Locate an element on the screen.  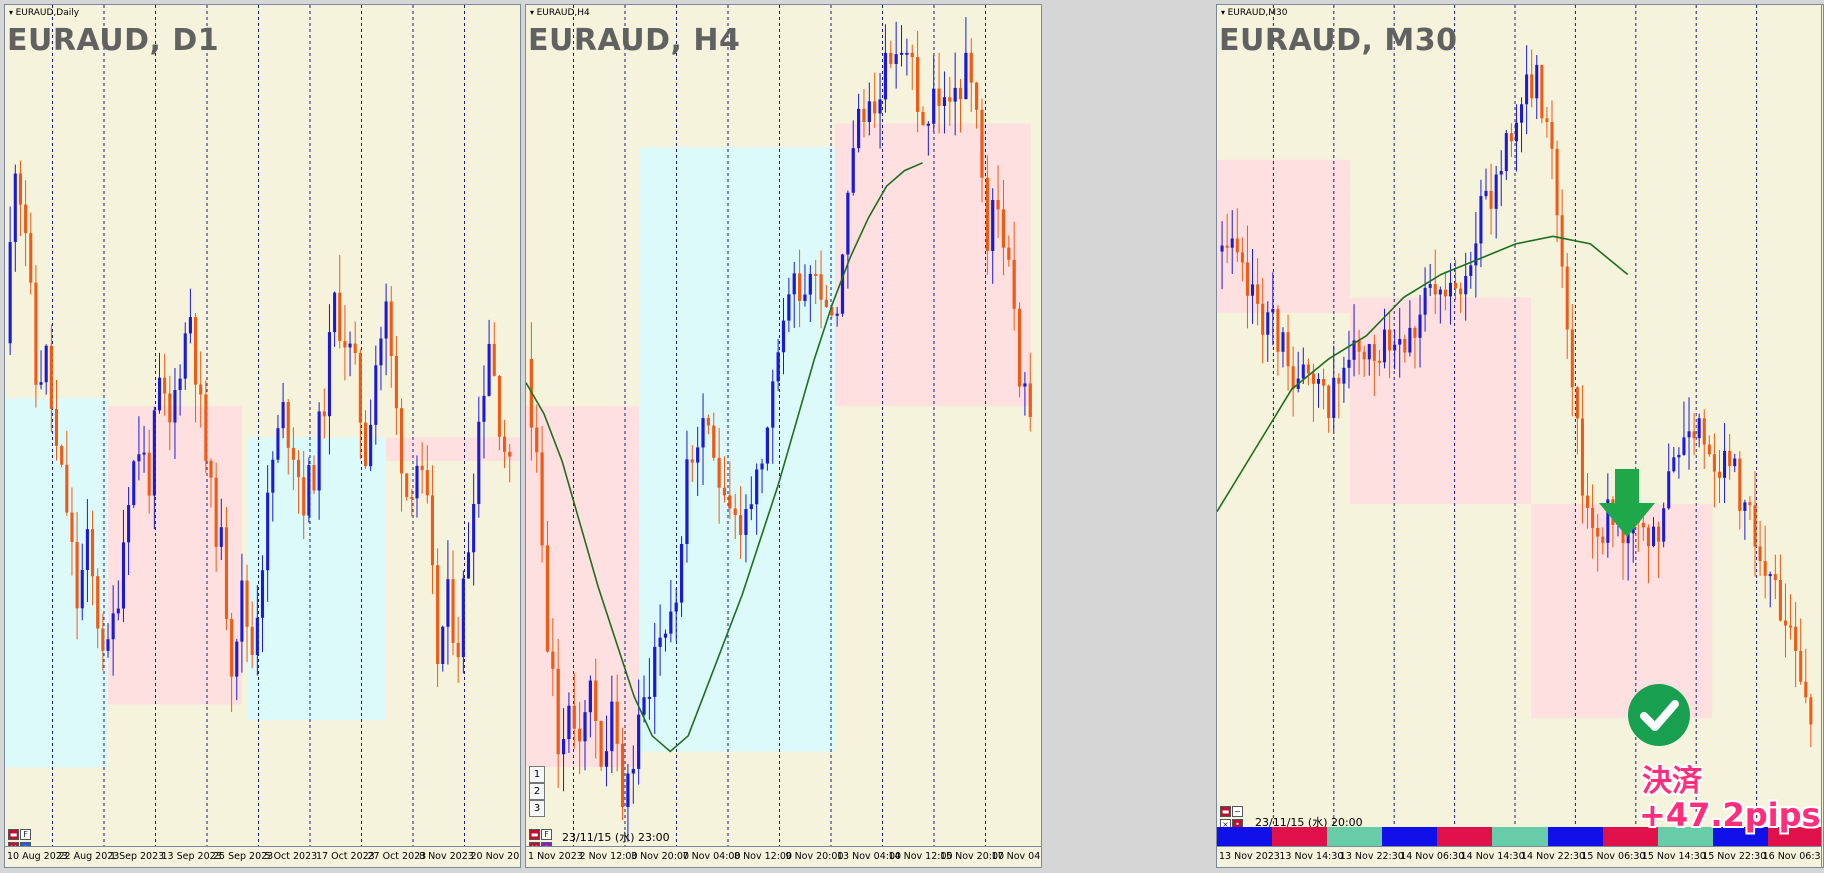
timeframe-button-1: 1 is located at coordinates (537, 774).